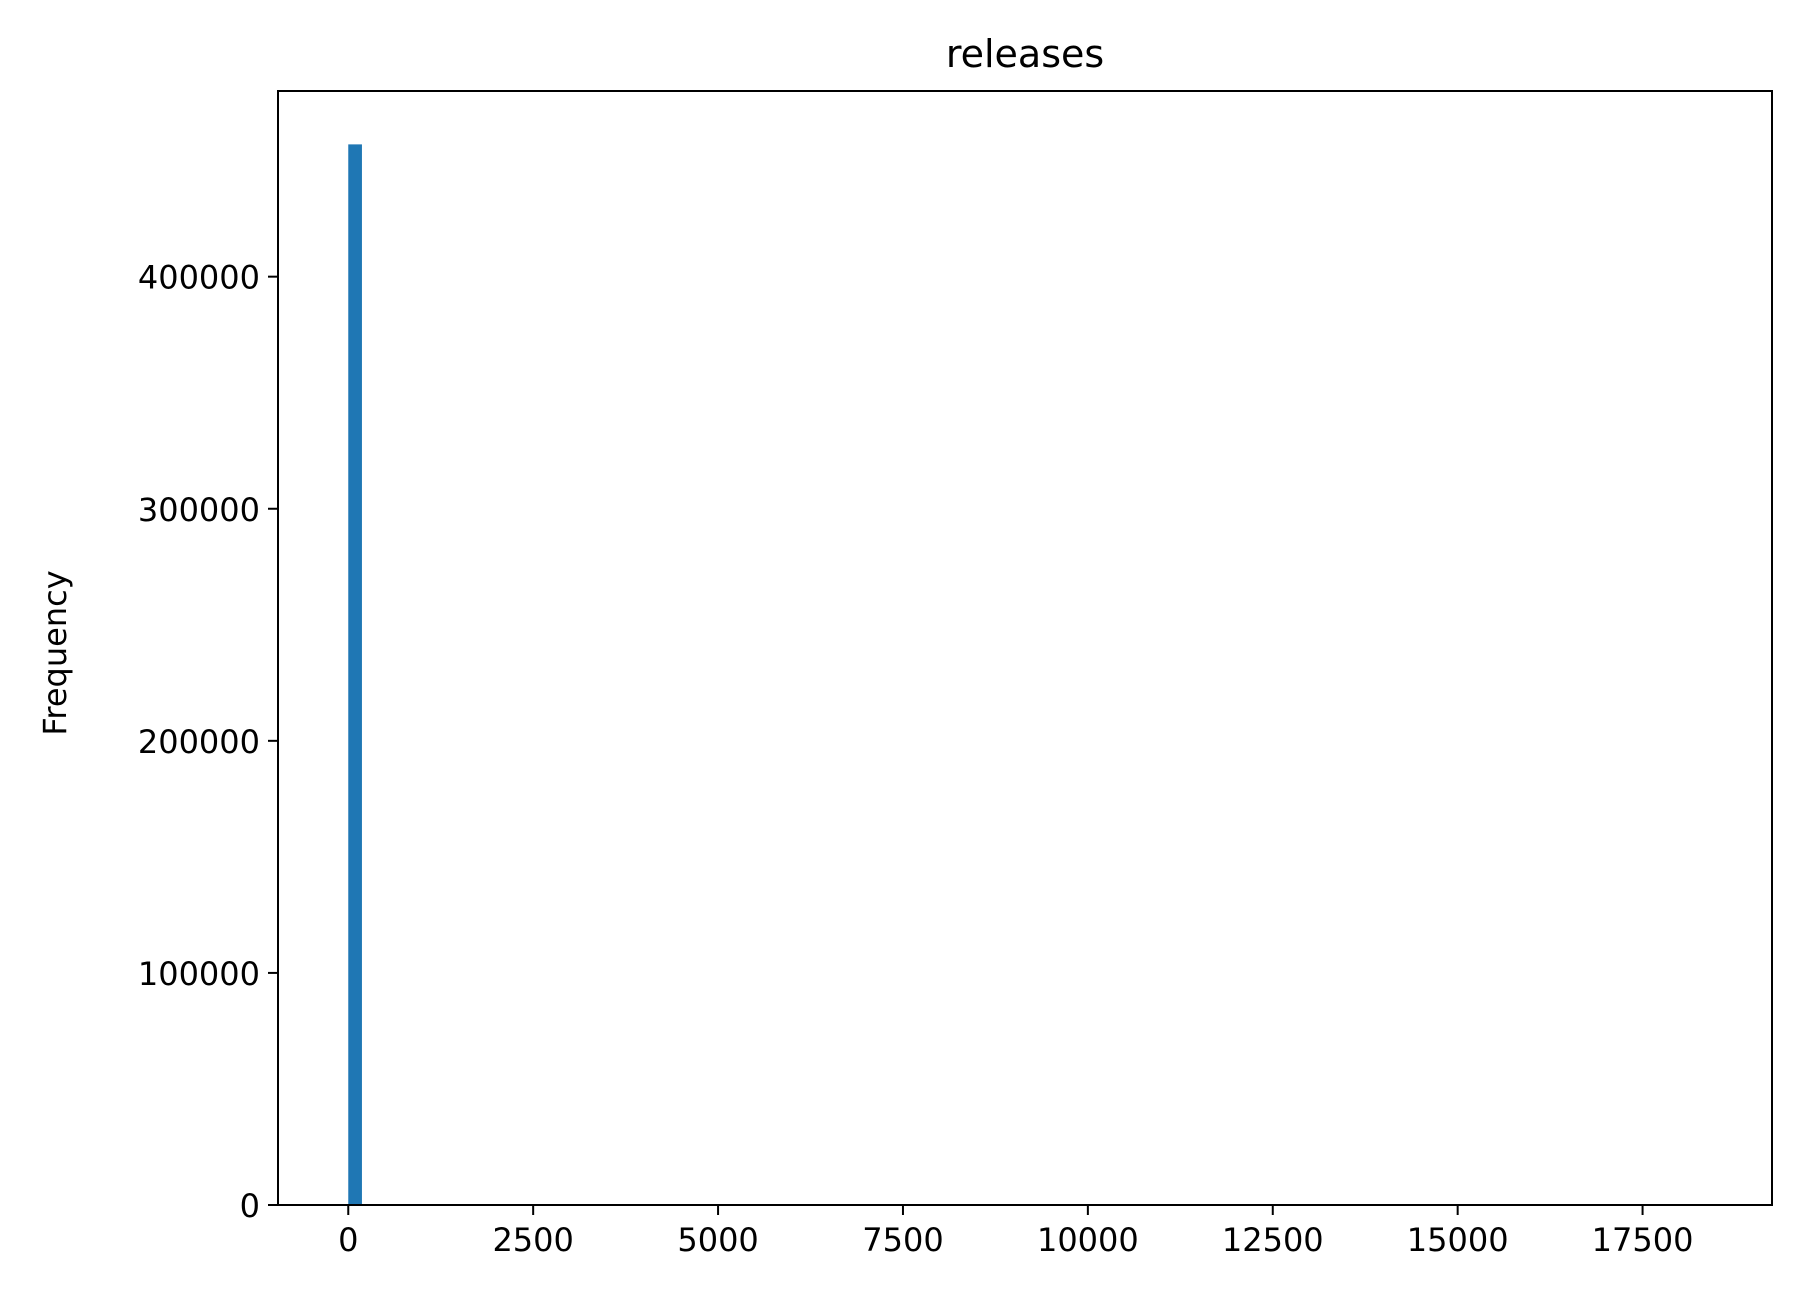 This screenshot has width=1794, height=1302. I want to click on y-tick-label: 100000, so click(199, 974).